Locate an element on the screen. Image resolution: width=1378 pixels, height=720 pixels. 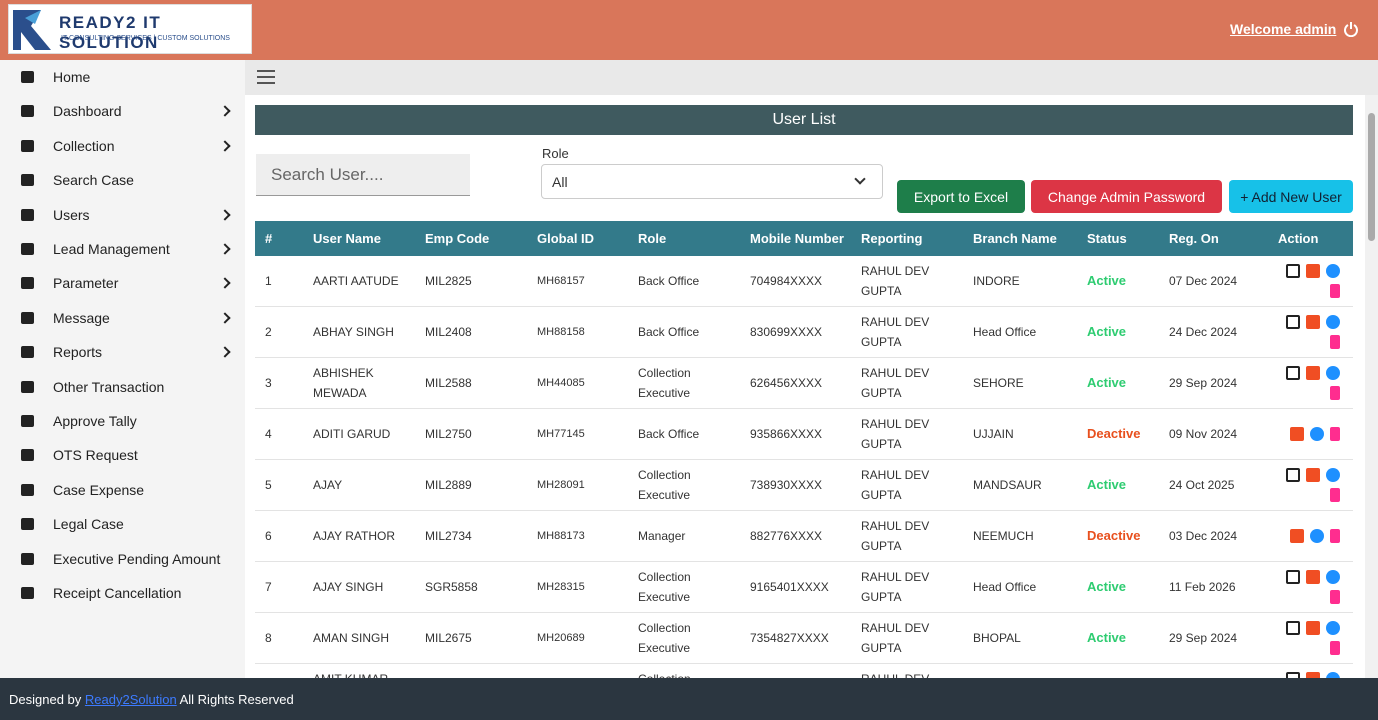
sidebar-item: Receipt Cancellation is located at coordinates (122, 593).